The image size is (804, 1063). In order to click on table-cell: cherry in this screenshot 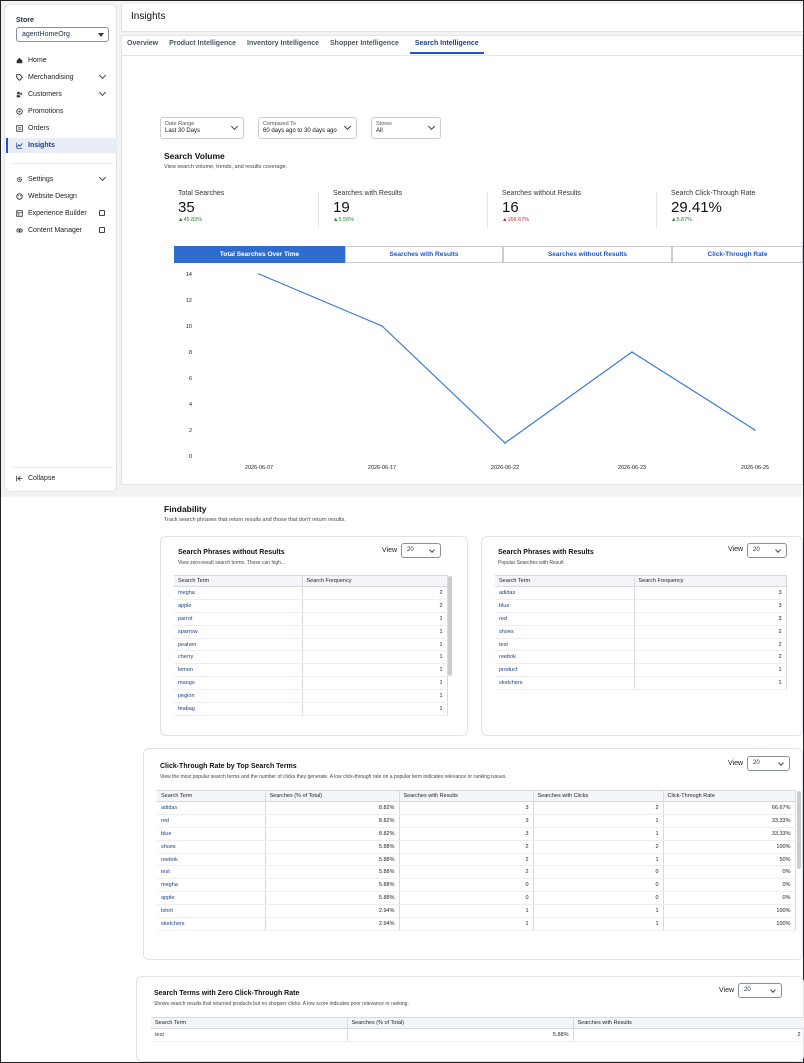, I will do `click(238, 657)`.